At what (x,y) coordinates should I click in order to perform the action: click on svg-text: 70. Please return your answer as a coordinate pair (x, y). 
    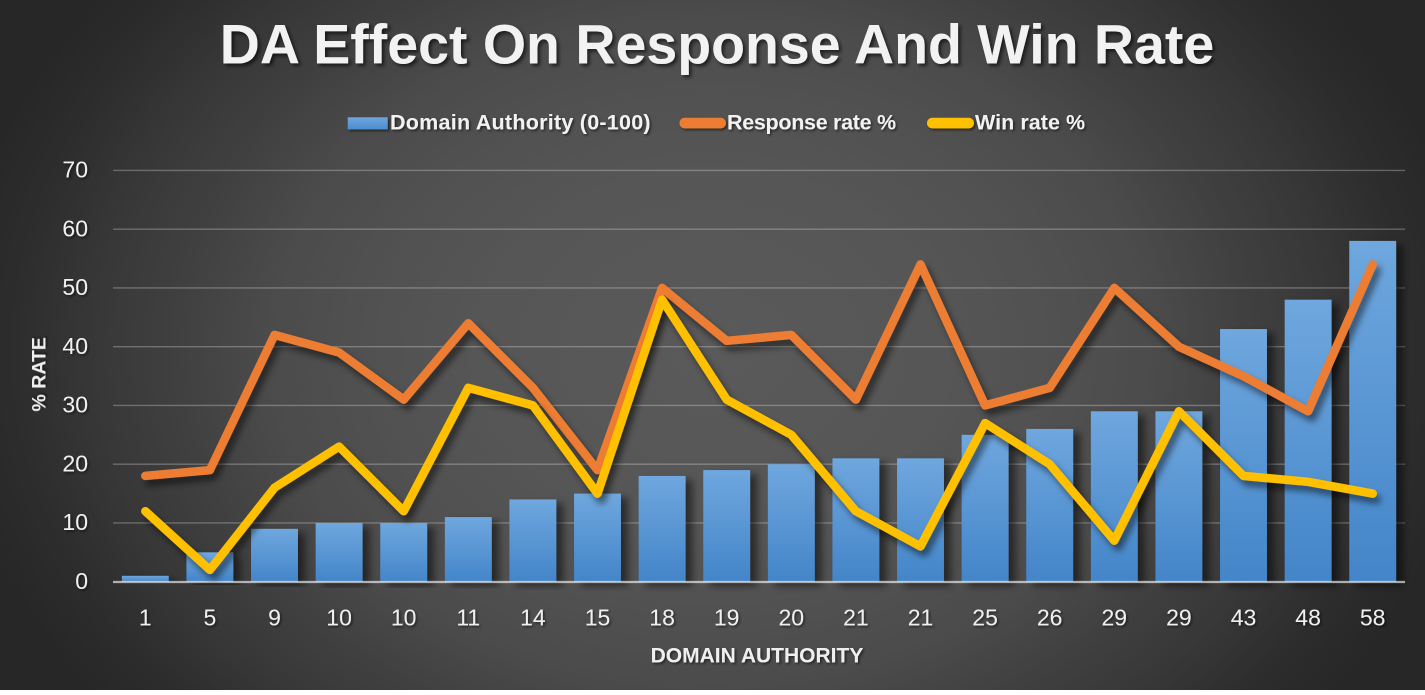
    Looking at the image, I should click on (75, 170).